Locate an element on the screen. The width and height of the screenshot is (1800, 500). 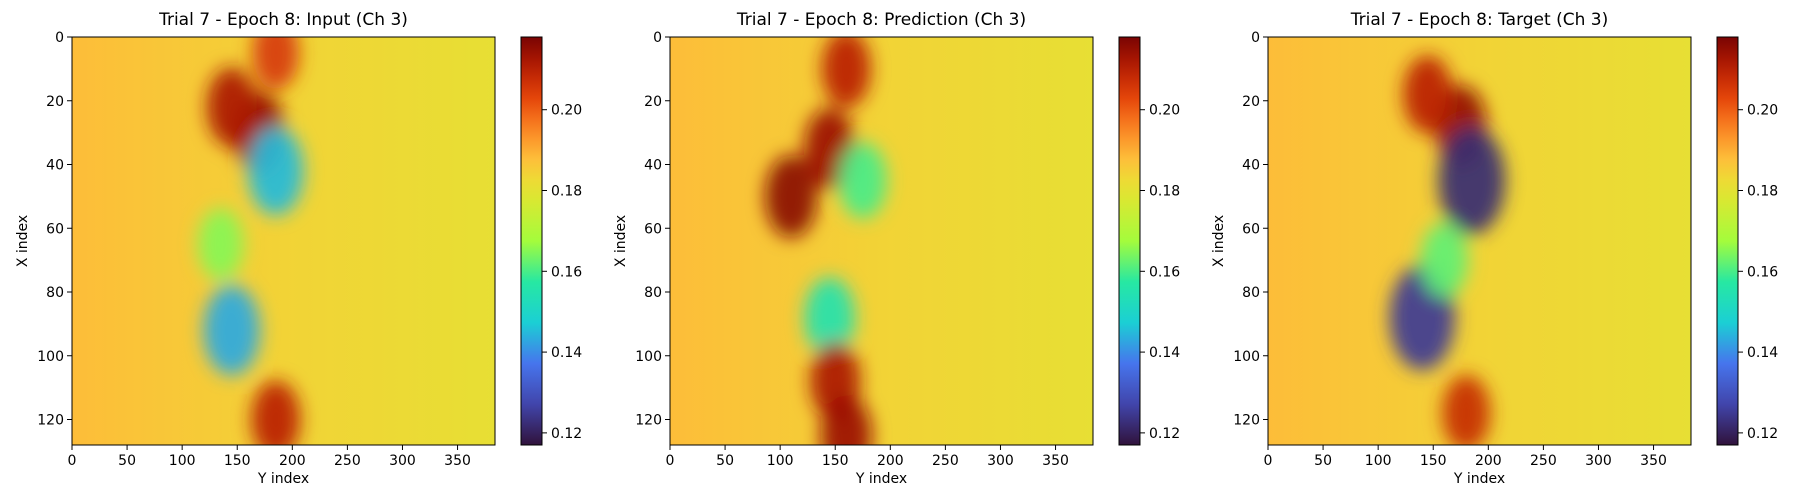
chart-title: Trial 7 - Epoch 8: Input (Ch 3) is located at coordinates (283, 20).